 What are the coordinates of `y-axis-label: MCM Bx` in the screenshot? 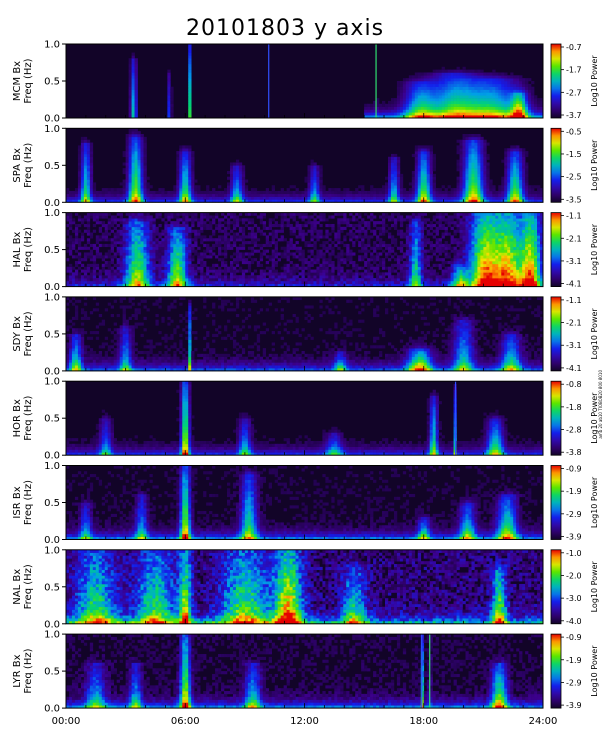 It's located at (17, 81).